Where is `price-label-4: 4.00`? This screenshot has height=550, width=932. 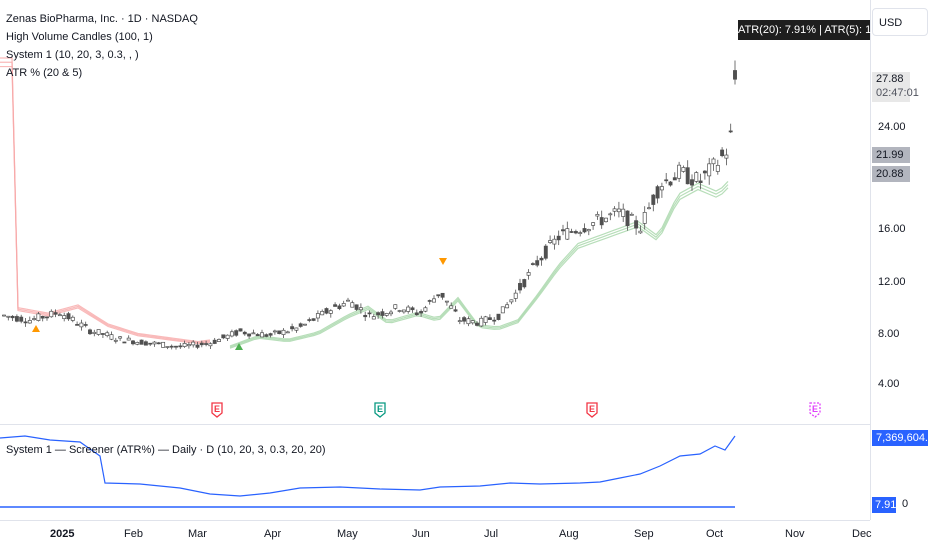 price-label-4: 4.00 is located at coordinates (889, 384).